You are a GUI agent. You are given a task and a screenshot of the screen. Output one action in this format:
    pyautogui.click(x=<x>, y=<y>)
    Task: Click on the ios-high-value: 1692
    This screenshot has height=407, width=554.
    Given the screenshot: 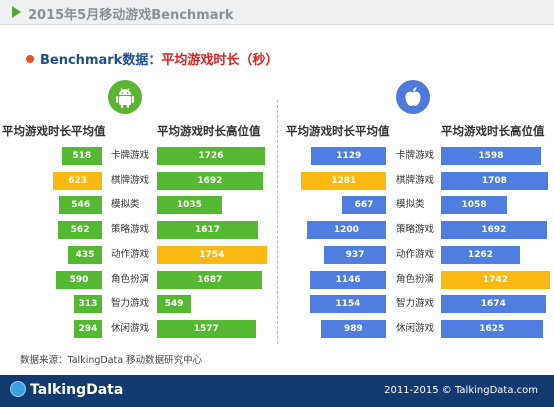 What is the action you would take?
    pyautogui.click(x=494, y=230)
    